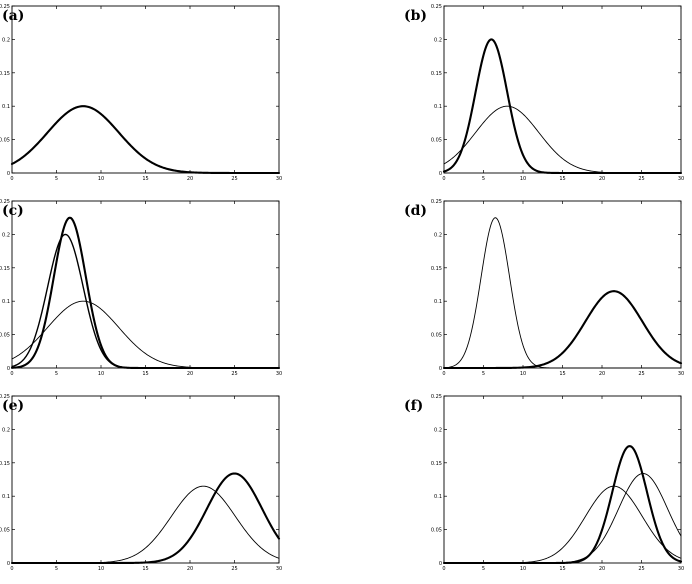 The height and width of the screenshot is (584, 692). I want to click on panel-4: (d) 0 5 10 15 20 25 30 0 0.05 0.1 0.15 0.2 0.25, so click(544, 288).